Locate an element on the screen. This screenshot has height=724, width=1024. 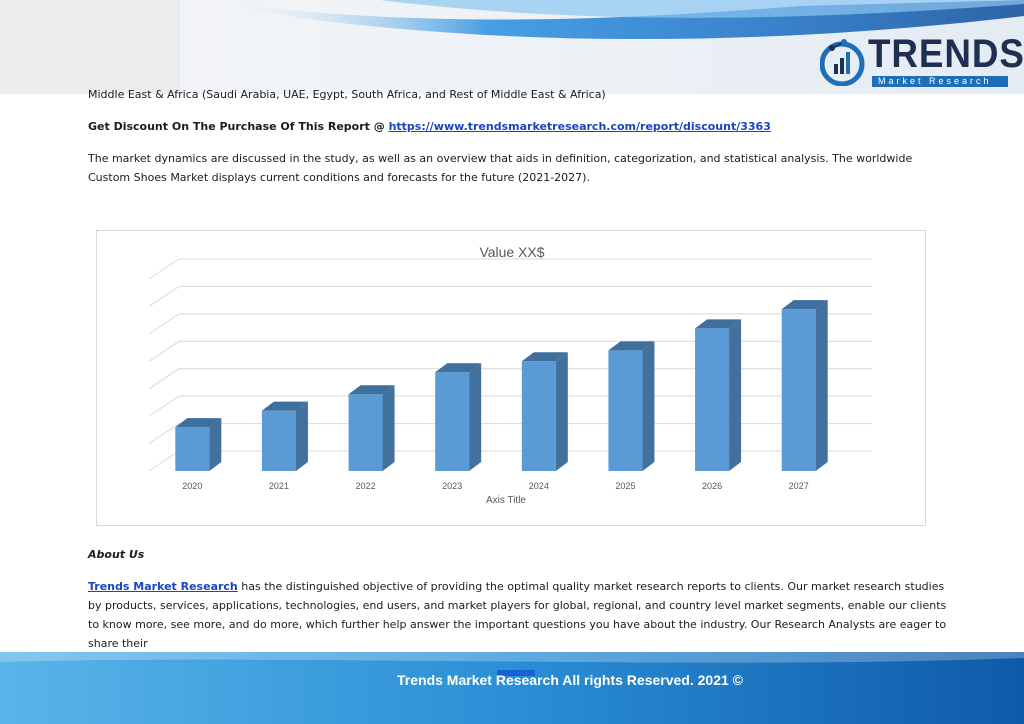
chart-x-axis-title: Axis Title is located at coordinates (506, 500).